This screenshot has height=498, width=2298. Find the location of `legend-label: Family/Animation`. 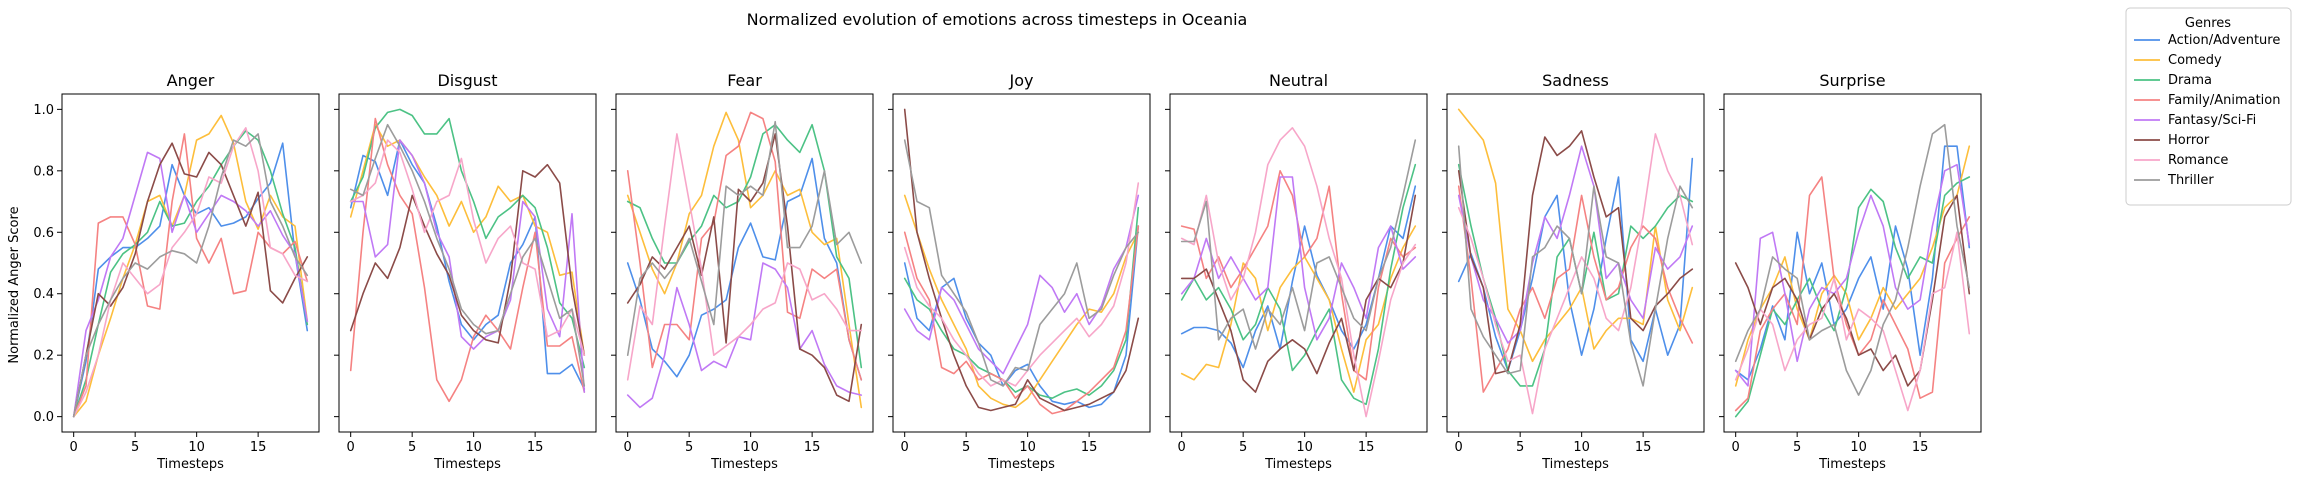

legend-label: Family/Animation is located at coordinates (2224, 100).